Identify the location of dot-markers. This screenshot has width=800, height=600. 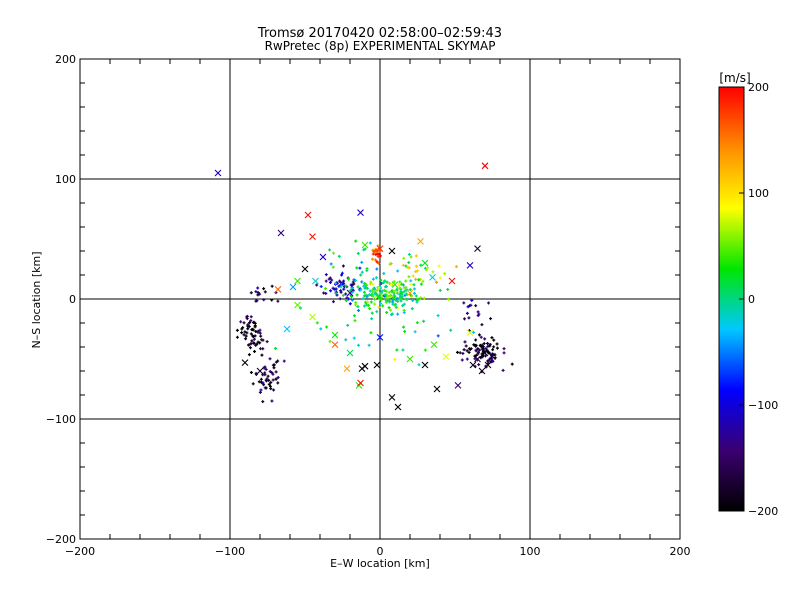
(374, 321).